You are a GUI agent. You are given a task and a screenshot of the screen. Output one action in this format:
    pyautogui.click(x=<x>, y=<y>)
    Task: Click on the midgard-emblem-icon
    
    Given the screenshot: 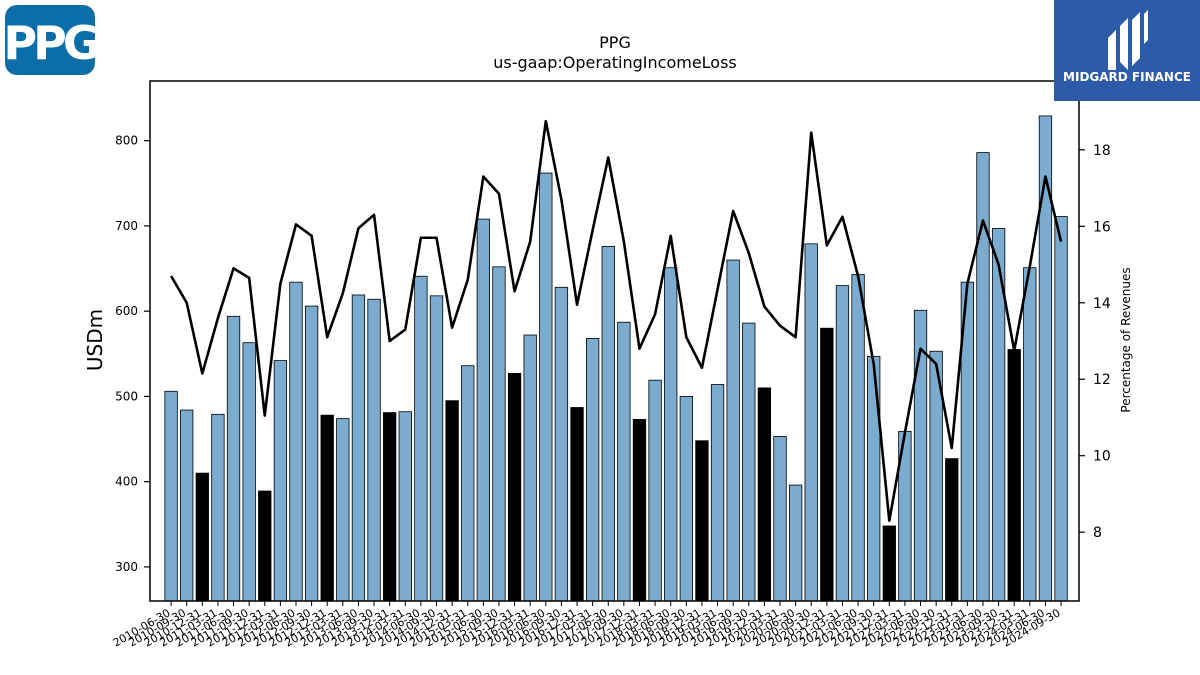 What is the action you would take?
    pyautogui.click(x=1128, y=40)
    